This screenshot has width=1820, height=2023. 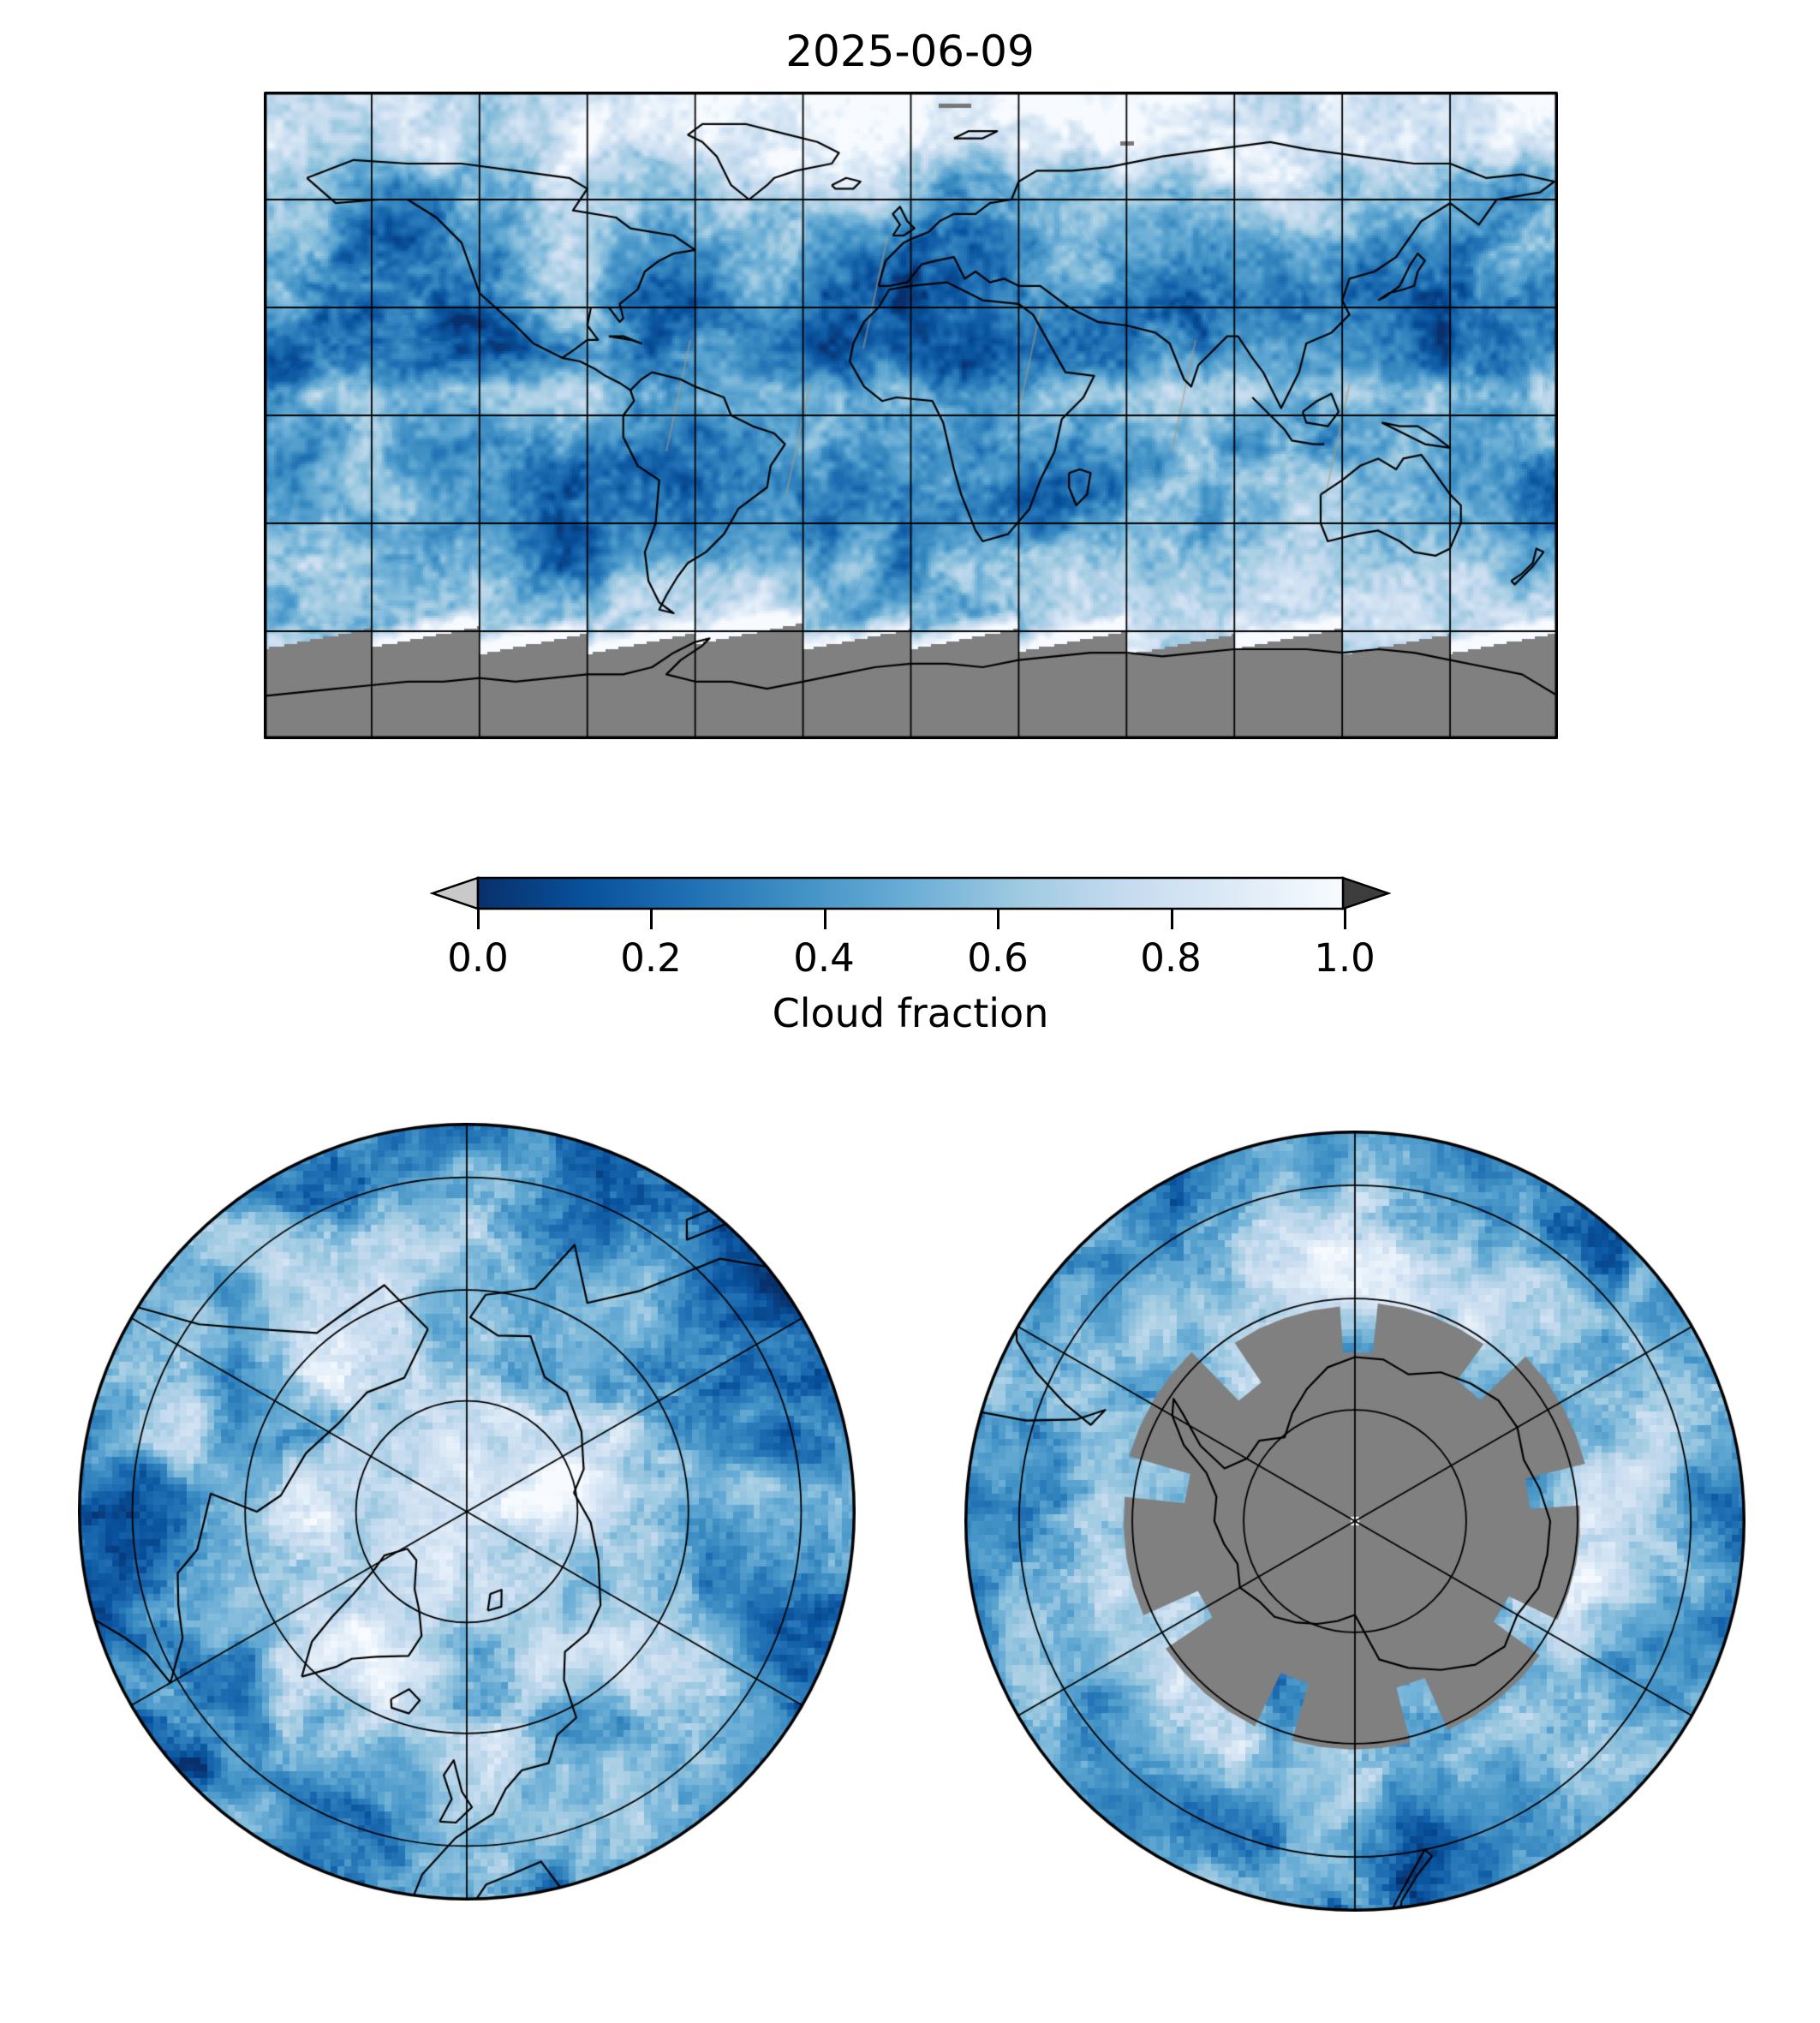 I want to click on colorbar, so click(x=911, y=893).